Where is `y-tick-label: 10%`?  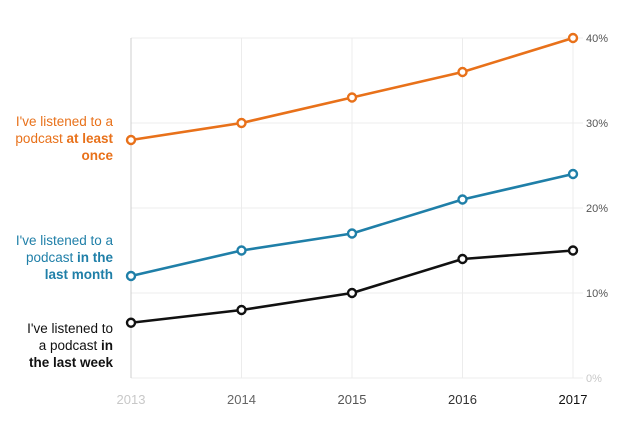 y-tick-label: 10% is located at coordinates (597, 294).